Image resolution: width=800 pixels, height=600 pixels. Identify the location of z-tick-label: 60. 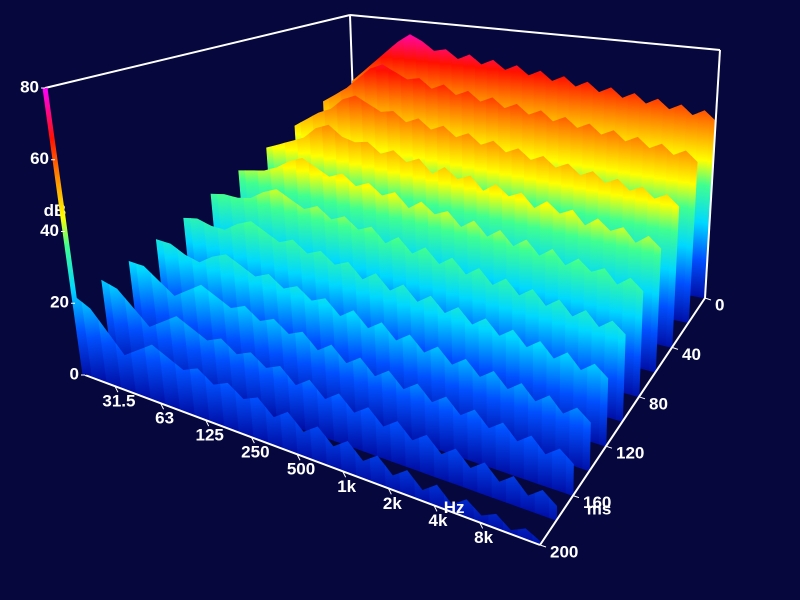
(39, 158).